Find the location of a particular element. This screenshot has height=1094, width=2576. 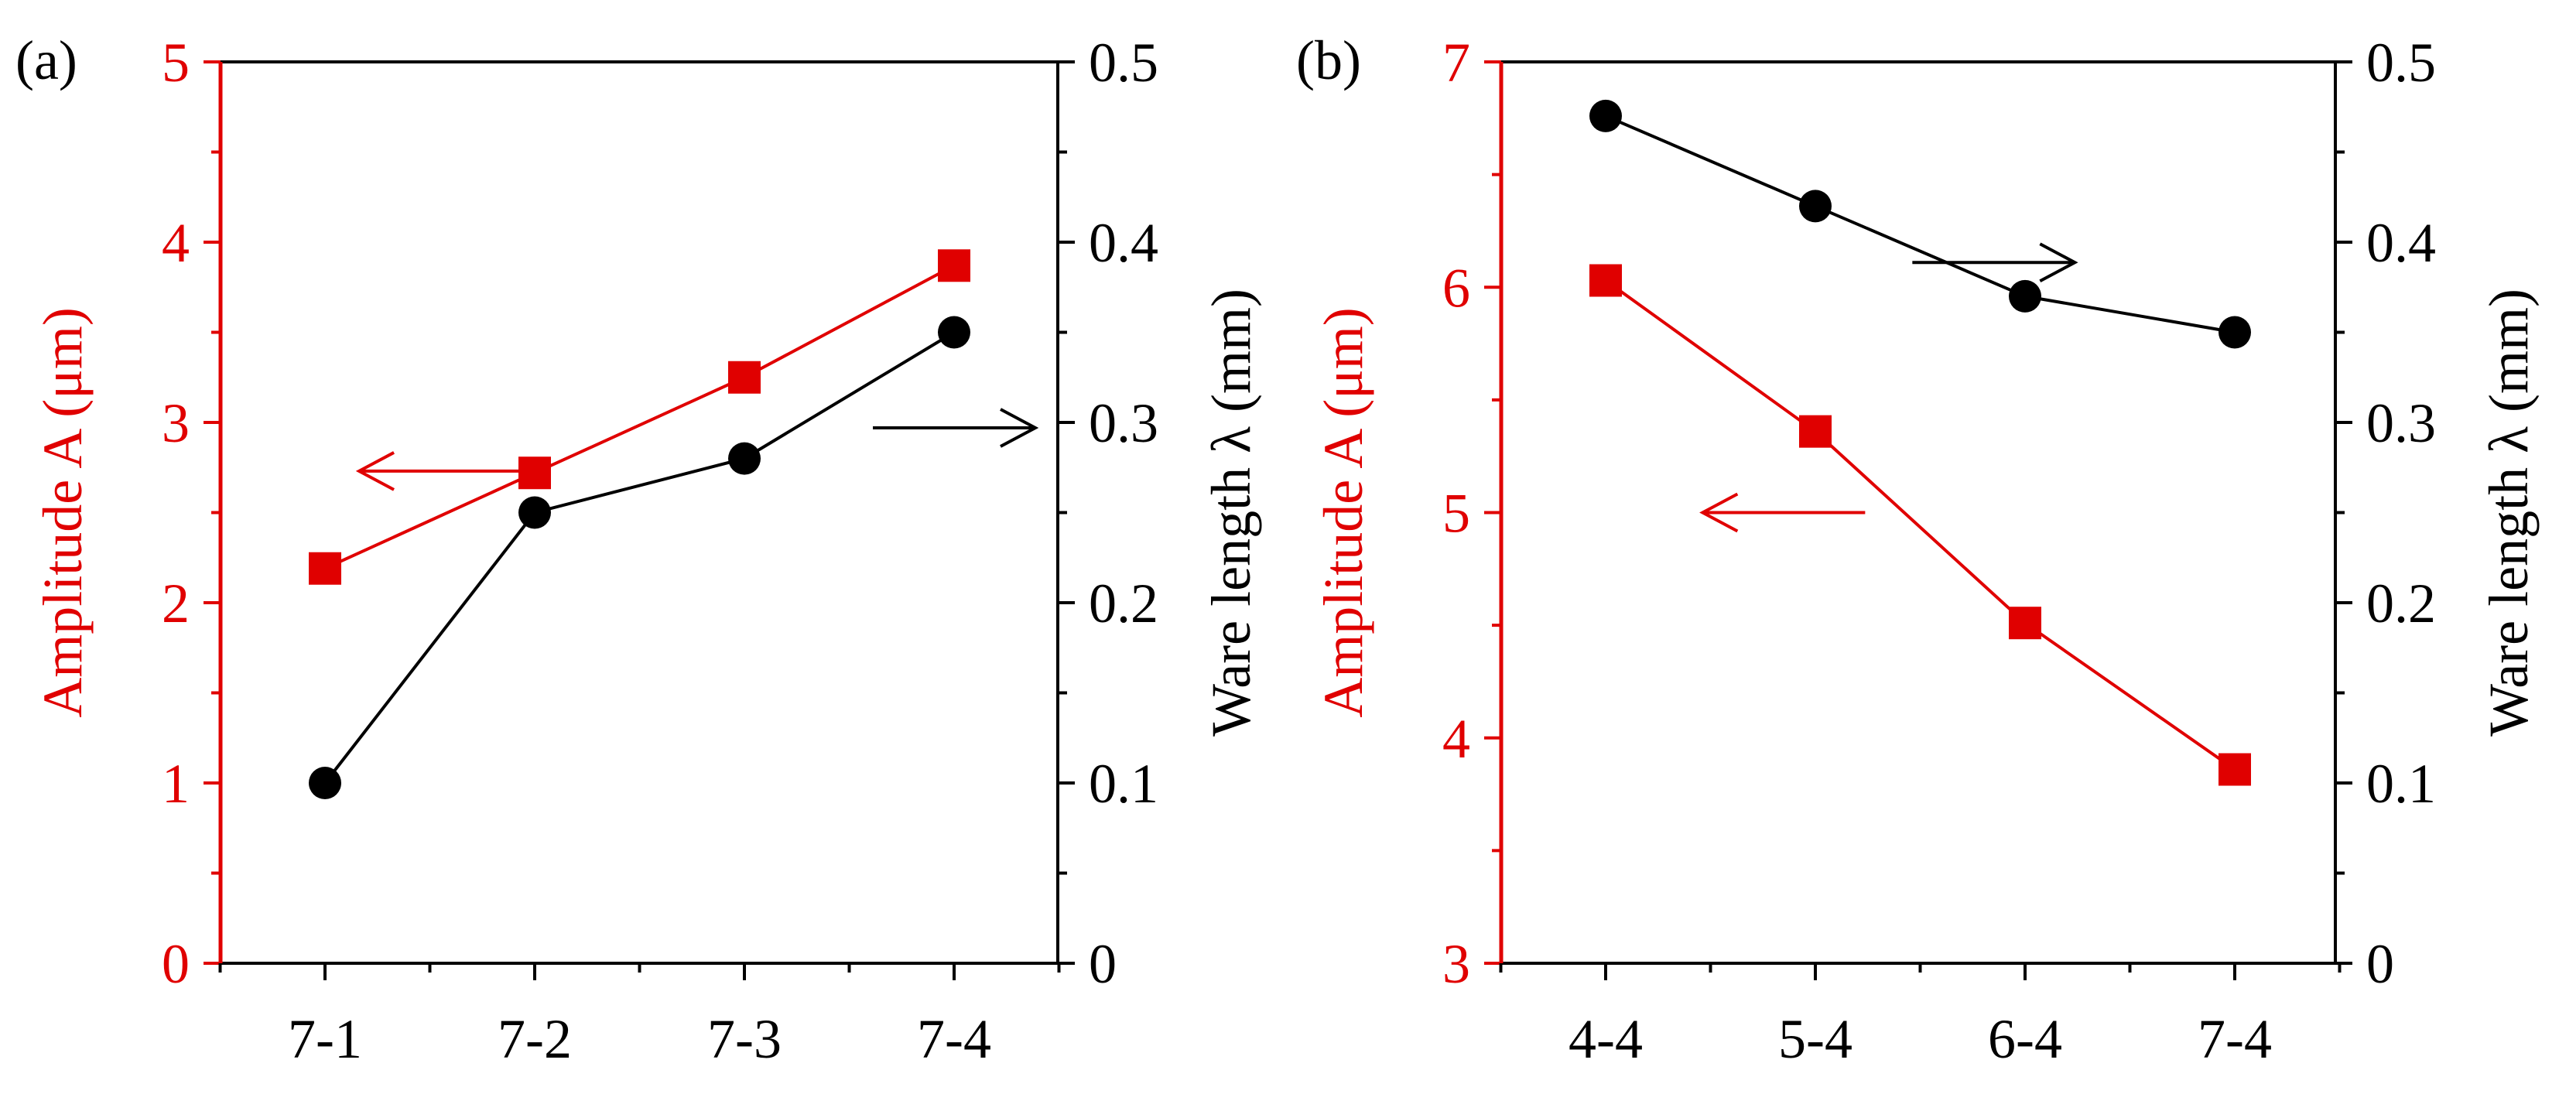

left-axis-tick-label: 0 is located at coordinates (176, 964).